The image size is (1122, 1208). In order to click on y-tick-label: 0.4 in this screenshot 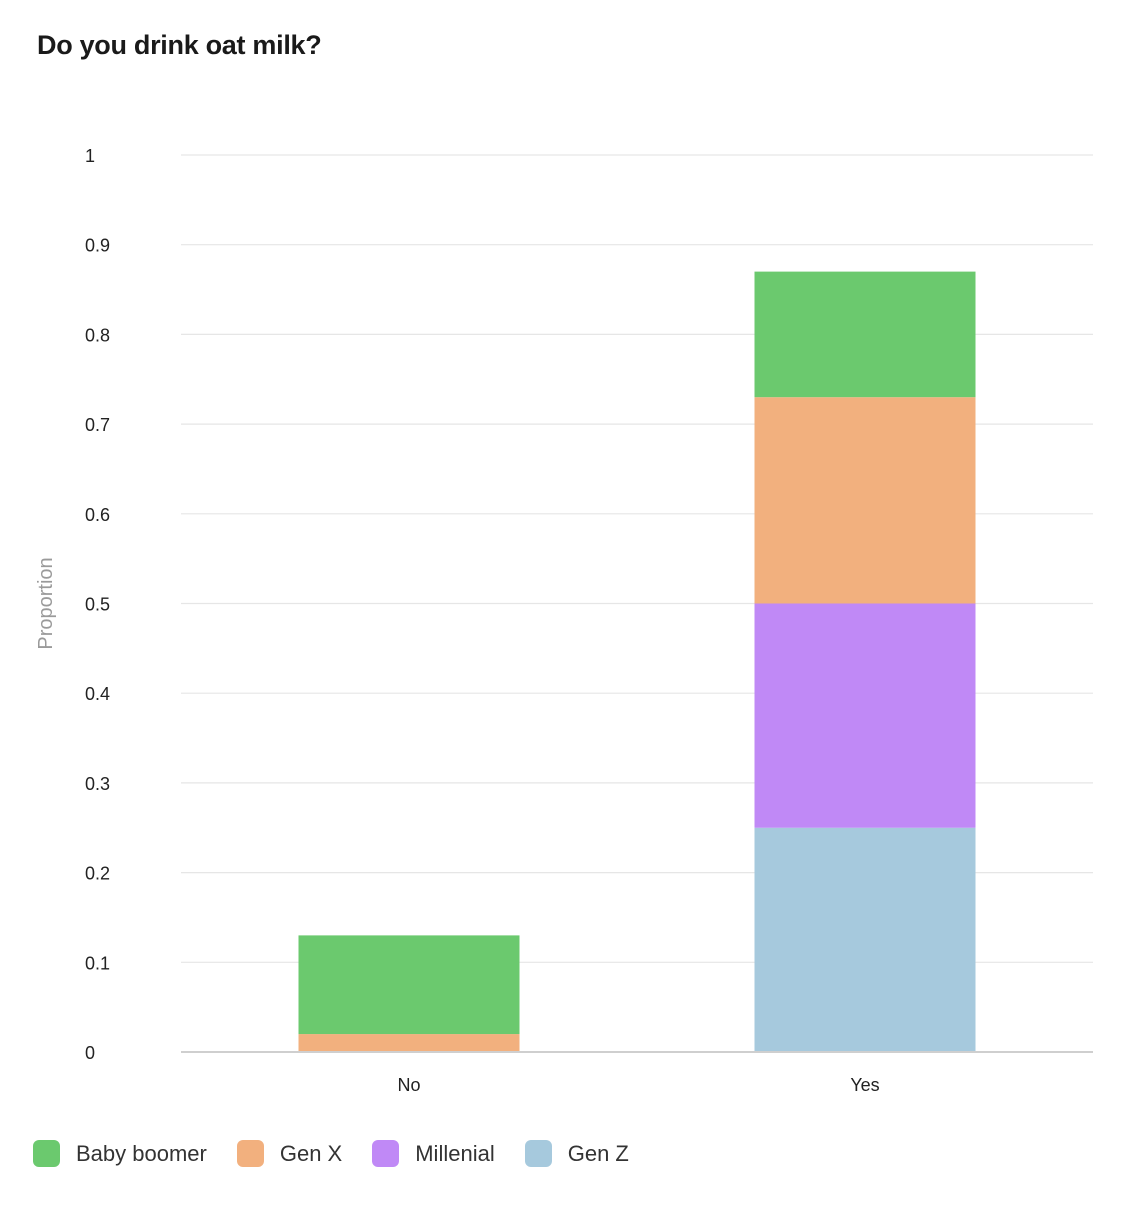, I will do `click(97, 694)`.